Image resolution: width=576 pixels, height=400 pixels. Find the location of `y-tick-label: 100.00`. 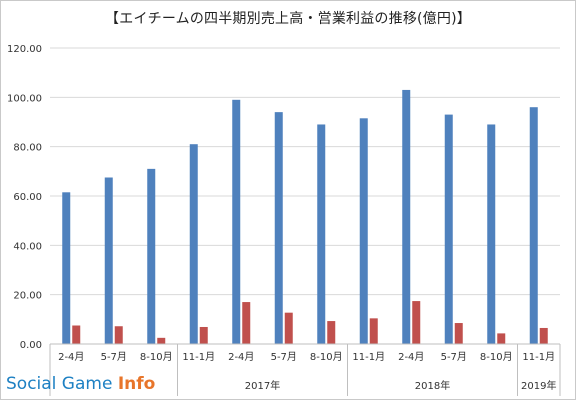

y-tick-label: 100.00 is located at coordinates (24, 98).